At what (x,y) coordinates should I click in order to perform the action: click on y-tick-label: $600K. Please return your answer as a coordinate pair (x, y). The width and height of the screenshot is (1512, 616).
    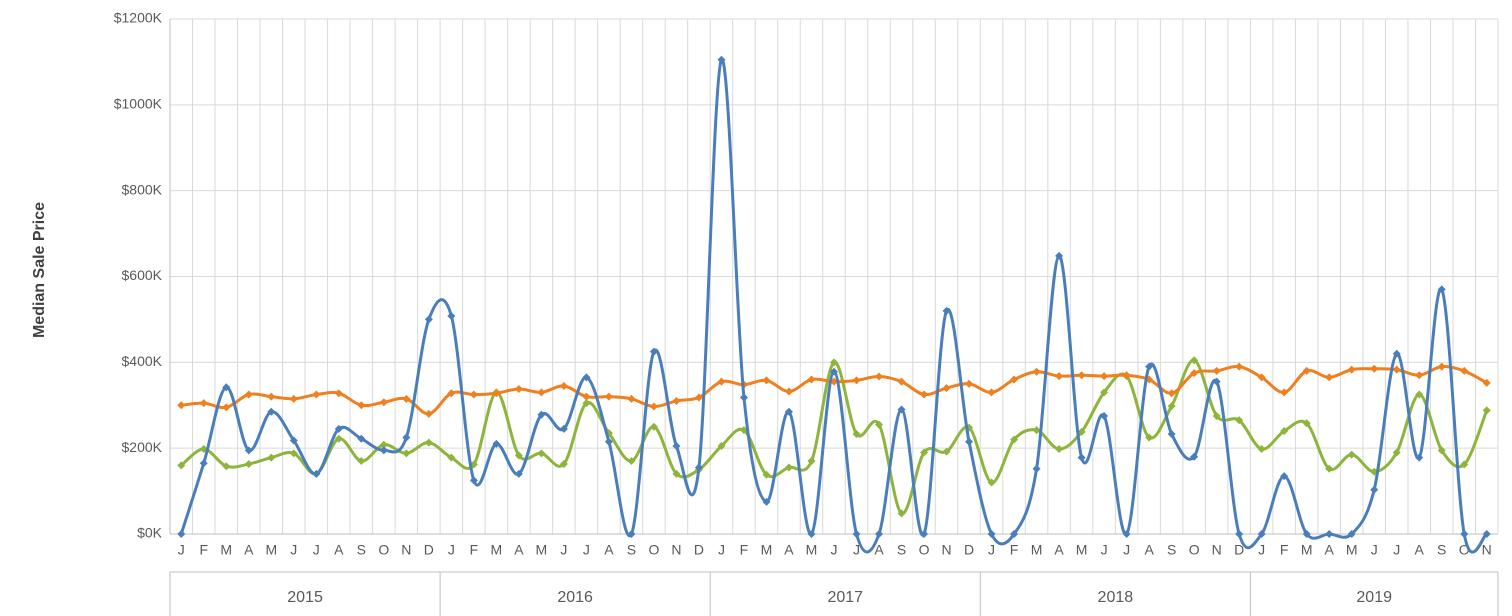
    Looking at the image, I should click on (142, 275).